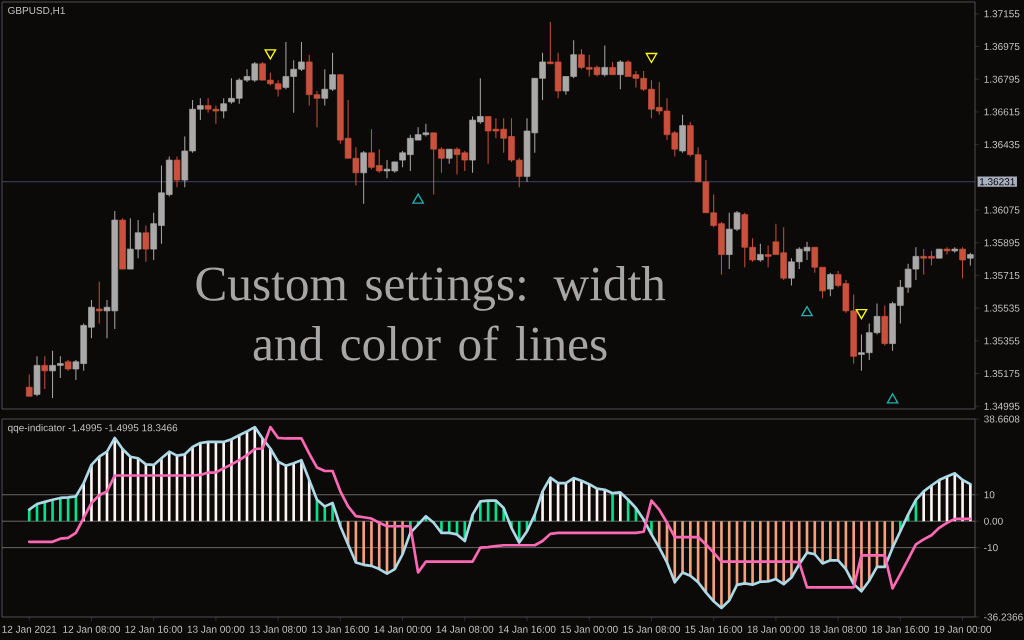 This screenshot has height=640, width=1024. What do you see at coordinates (997, 182) in the screenshot?
I see `ref-line-label: 1.36231` at bounding box center [997, 182].